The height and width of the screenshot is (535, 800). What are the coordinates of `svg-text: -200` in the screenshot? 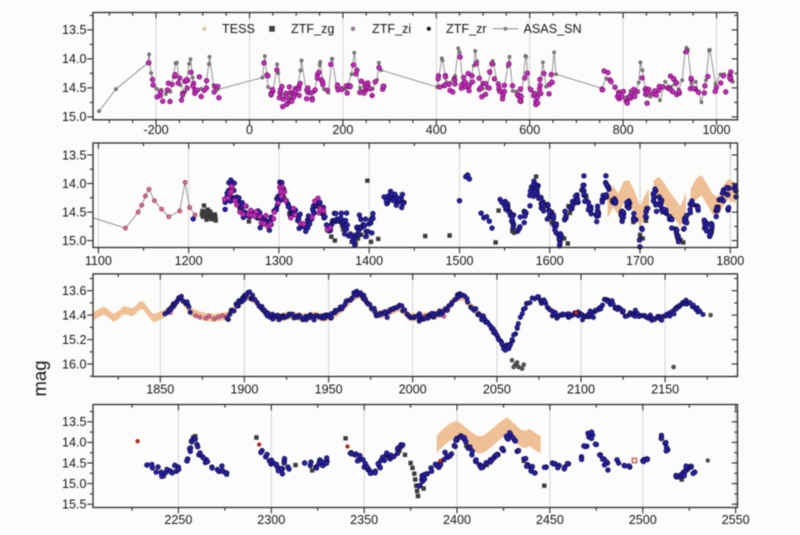 It's located at (155, 130).